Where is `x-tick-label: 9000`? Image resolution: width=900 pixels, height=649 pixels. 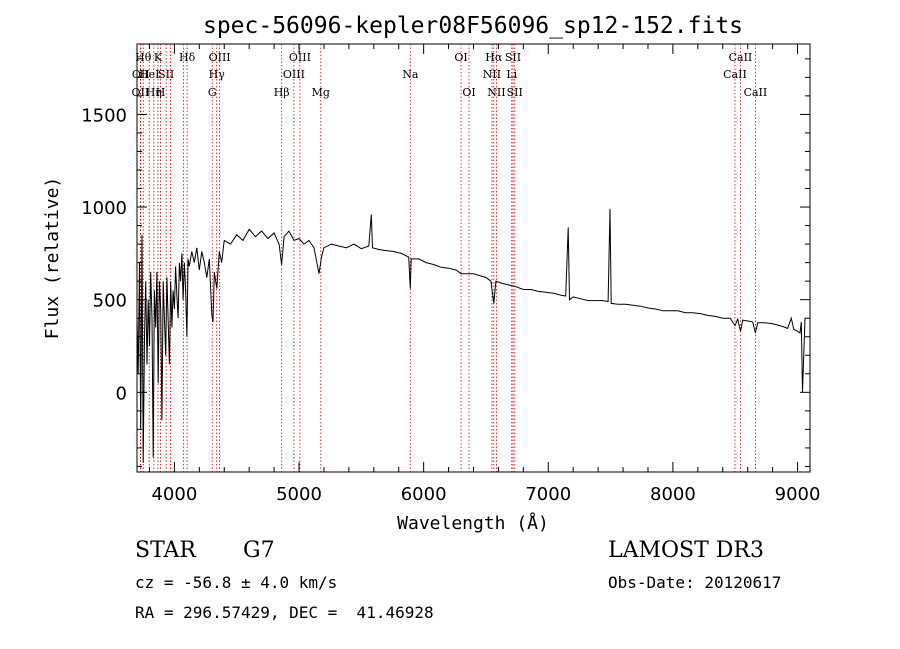
x-tick-label: 9000 is located at coordinates (798, 494).